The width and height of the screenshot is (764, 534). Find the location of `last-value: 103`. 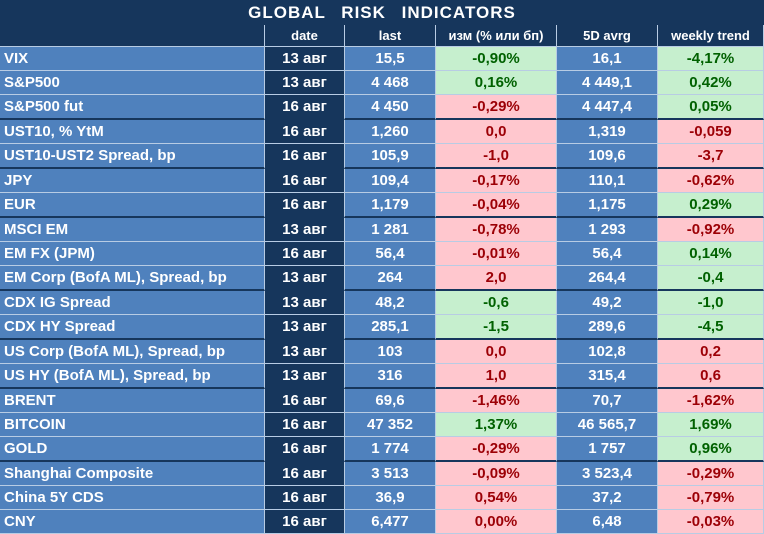

last-value: 103 is located at coordinates (390, 352).